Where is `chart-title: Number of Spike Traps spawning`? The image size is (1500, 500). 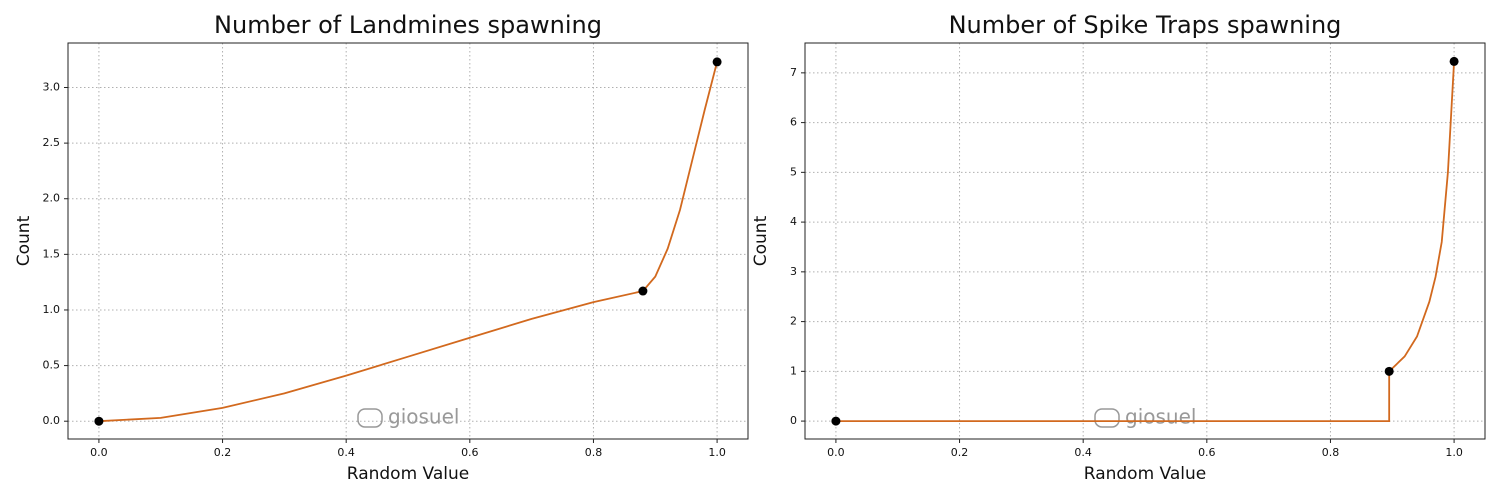
chart-title: Number of Spike Traps spawning is located at coordinates (1145, 25).